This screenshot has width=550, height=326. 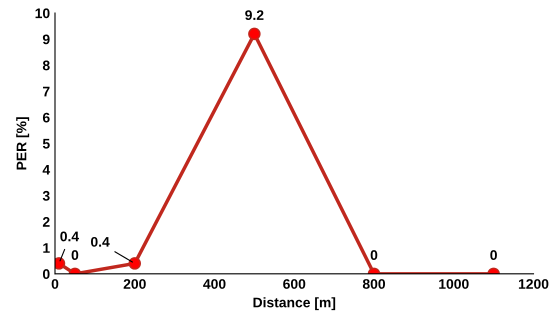 I want to click on y-tick-label: 5, so click(x=46, y=143).